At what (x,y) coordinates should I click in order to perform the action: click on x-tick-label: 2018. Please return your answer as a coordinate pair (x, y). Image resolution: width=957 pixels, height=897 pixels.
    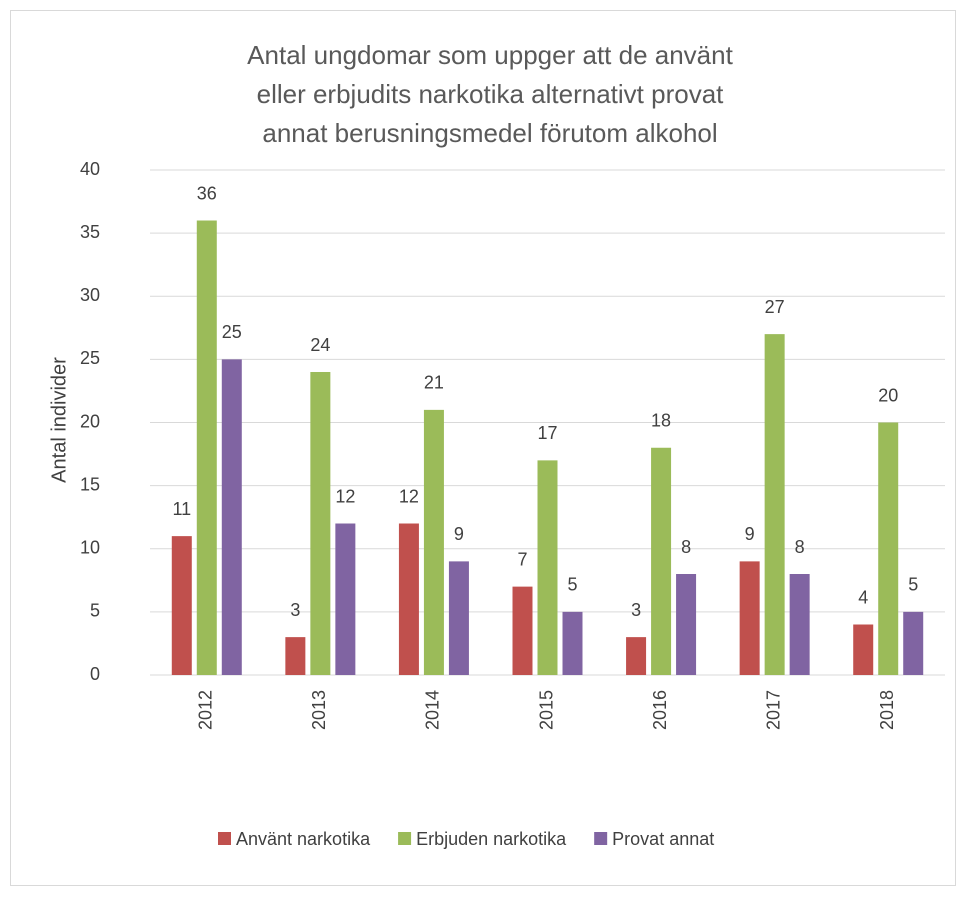
    Looking at the image, I should click on (887, 710).